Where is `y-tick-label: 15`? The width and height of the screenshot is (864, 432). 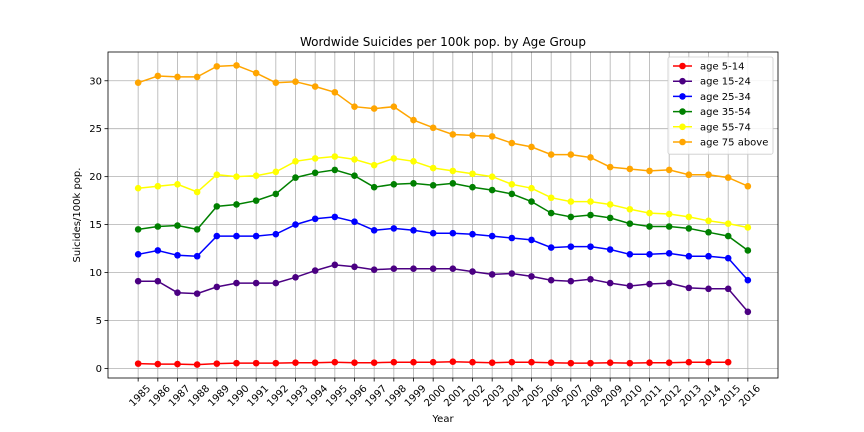 y-tick-label: 15 is located at coordinates (95, 225).